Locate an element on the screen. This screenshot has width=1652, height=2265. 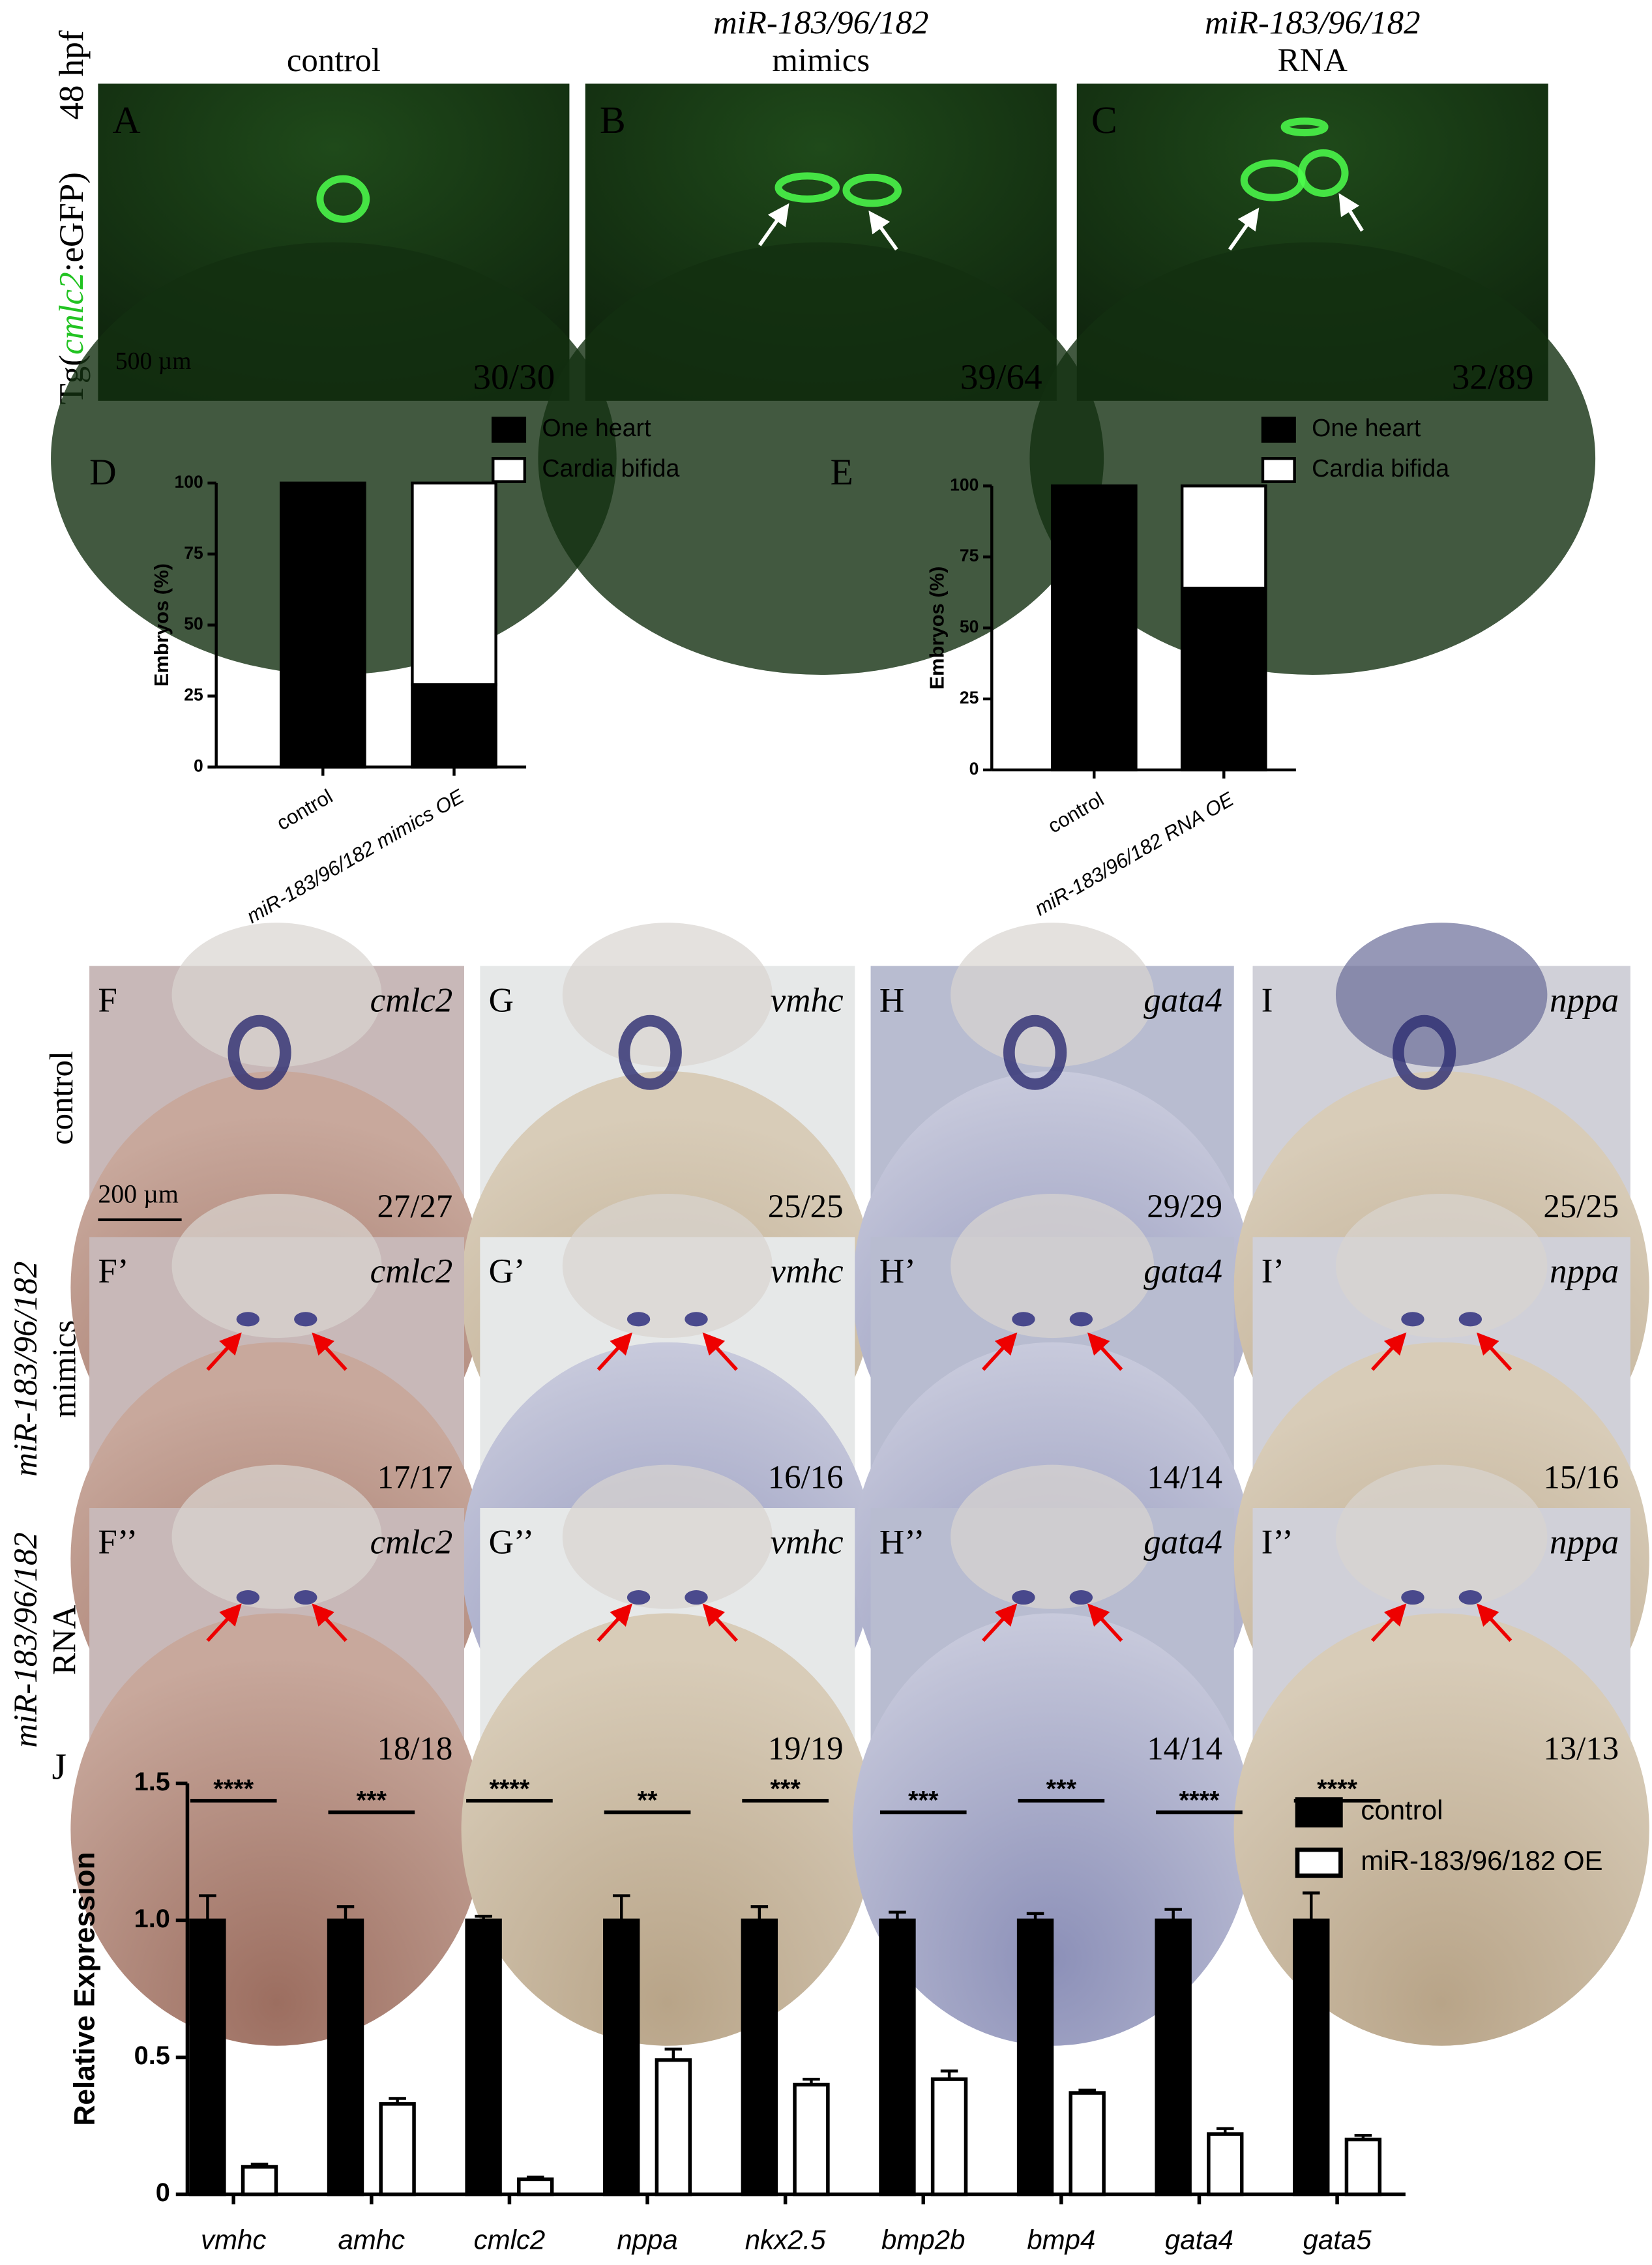
y-tick-label: 1.0 is located at coordinates (152, 1918).